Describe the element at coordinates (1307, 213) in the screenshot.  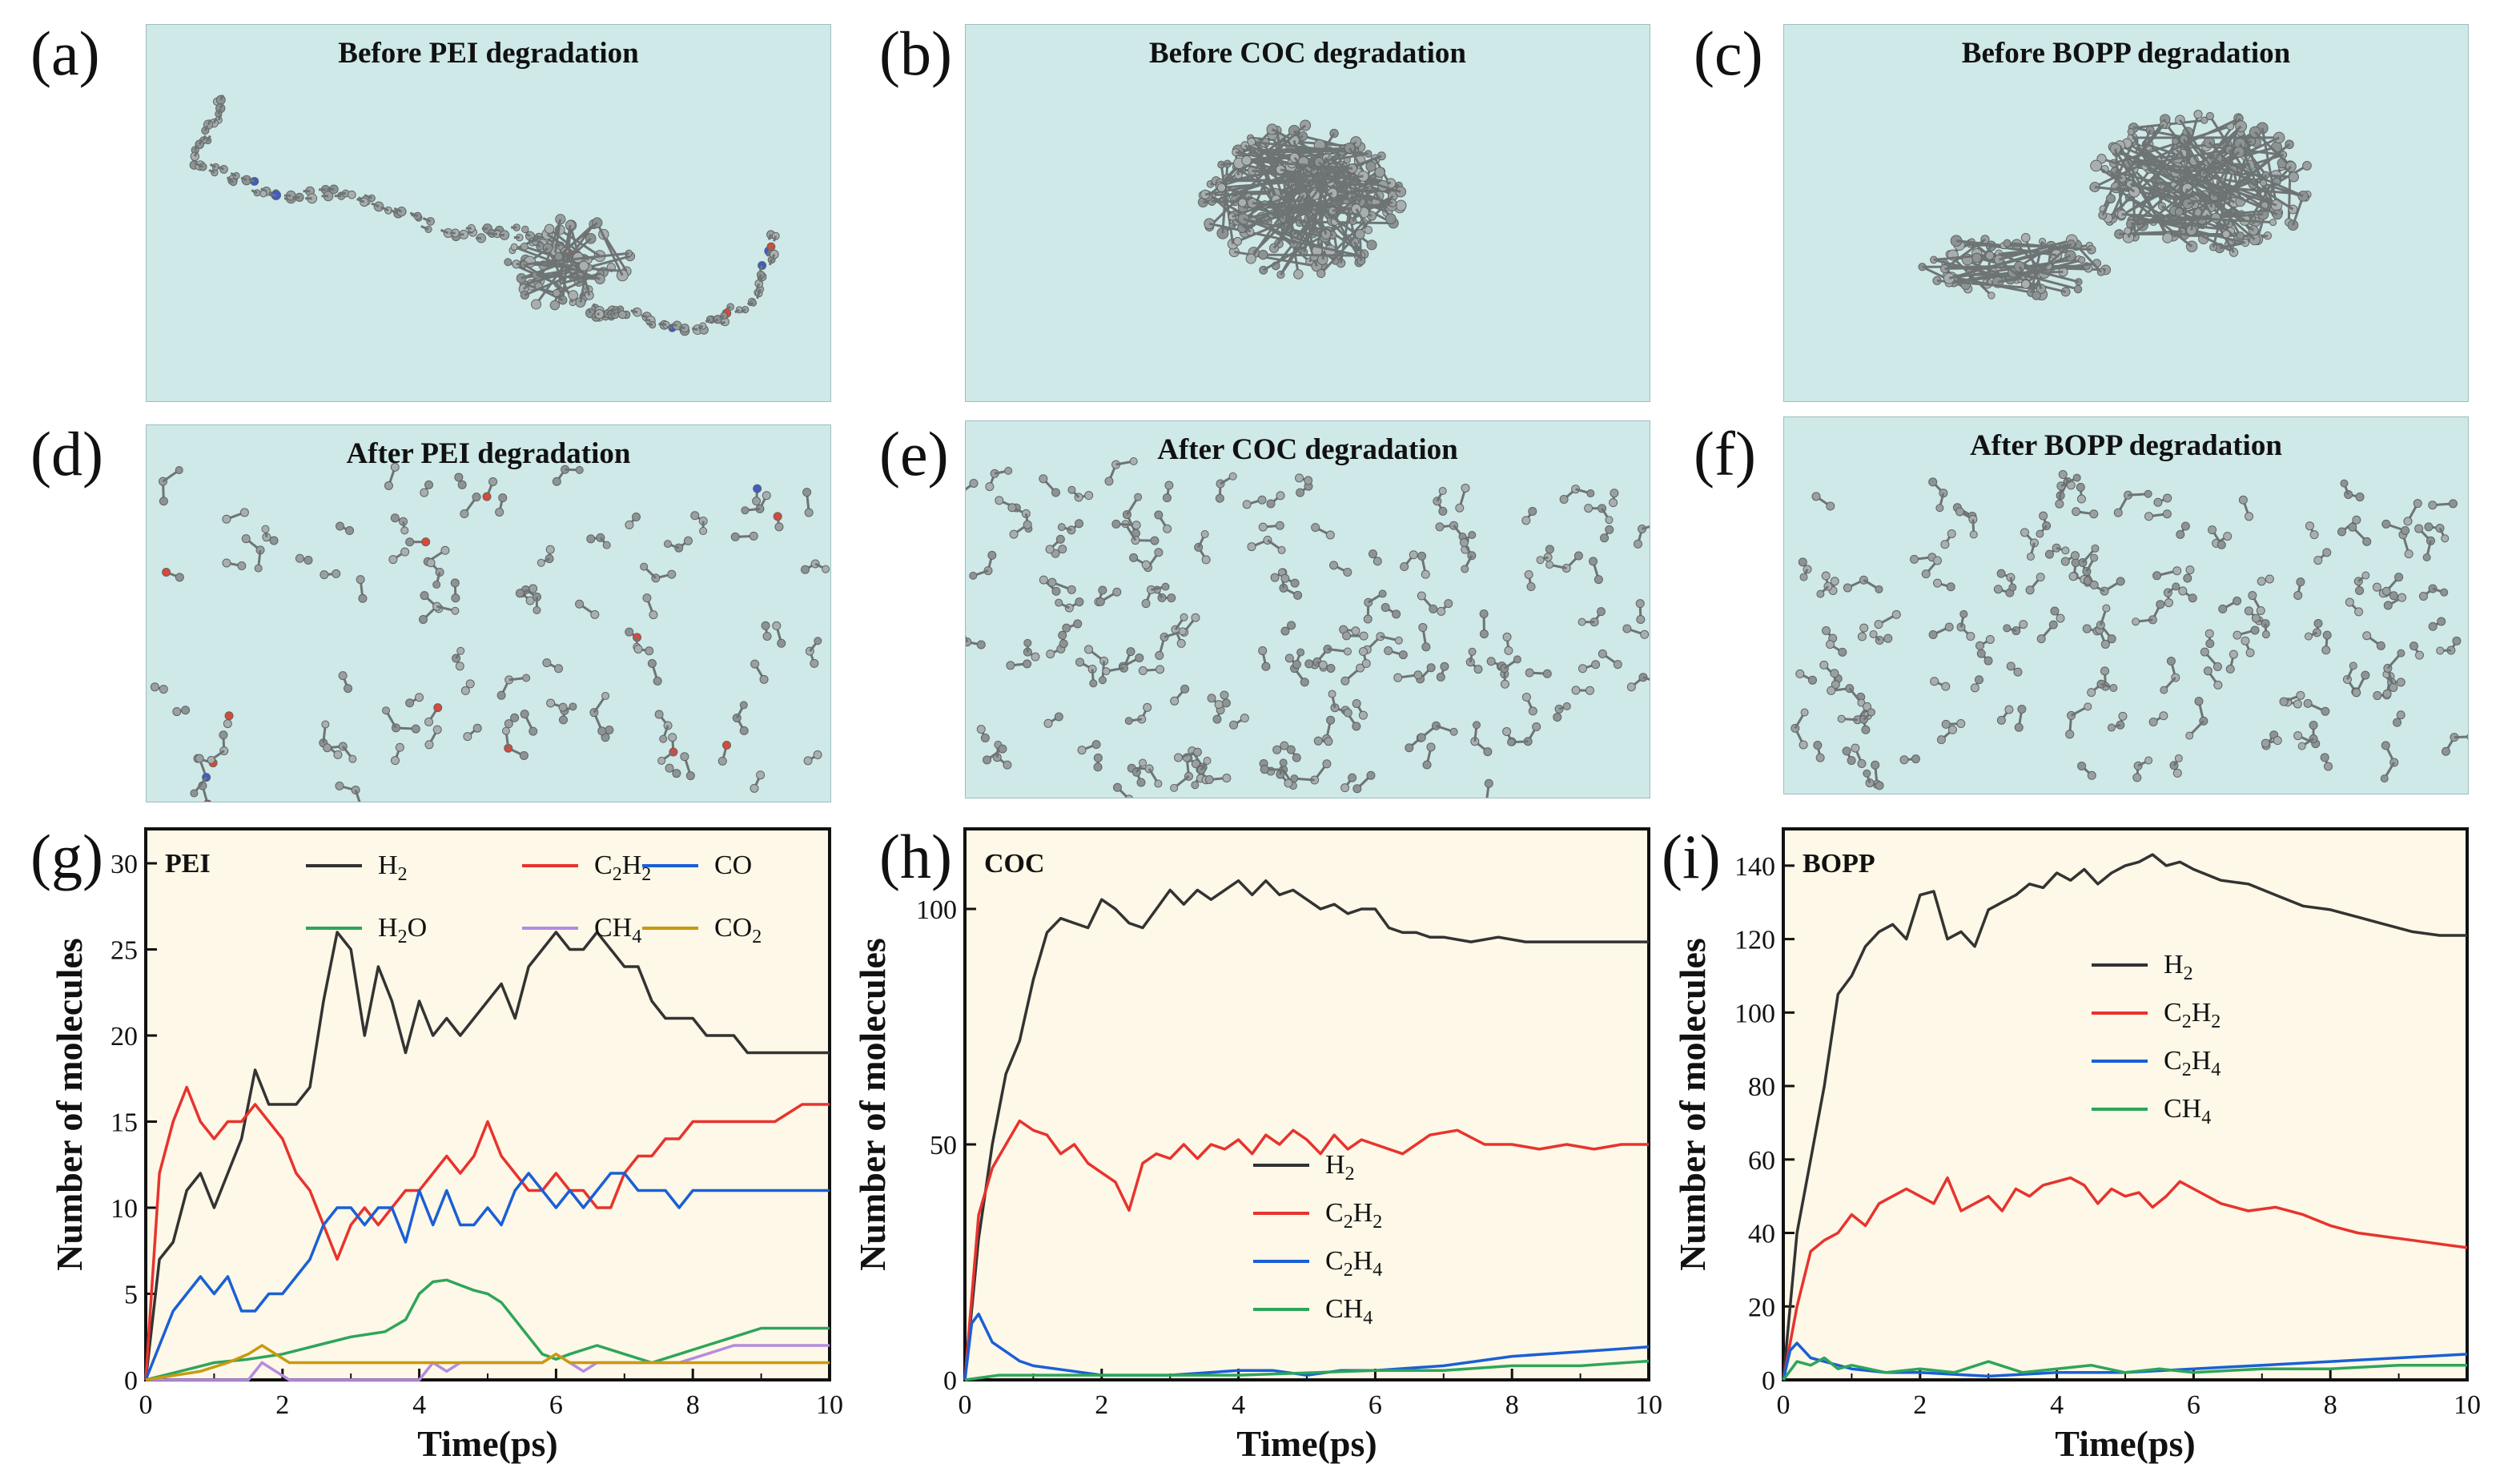
I see `snapshot-before-coc: Before COC degradation` at that location.